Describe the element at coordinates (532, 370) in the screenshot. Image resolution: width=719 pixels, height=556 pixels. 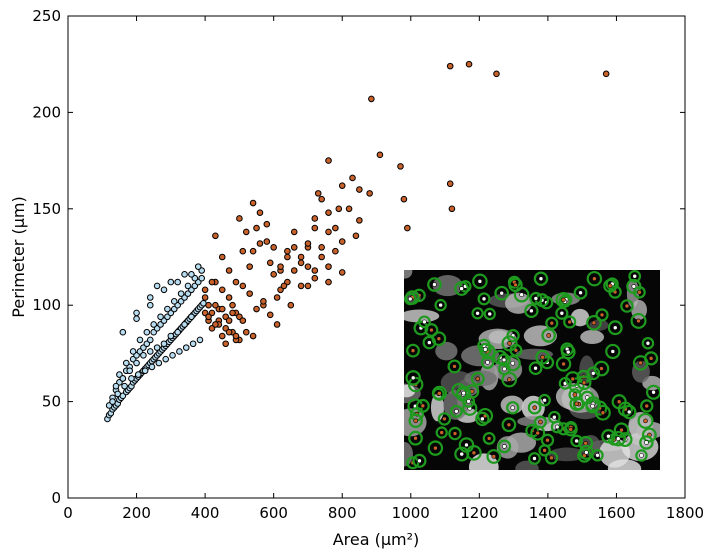
I see `inset-microscopy-image` at that location.